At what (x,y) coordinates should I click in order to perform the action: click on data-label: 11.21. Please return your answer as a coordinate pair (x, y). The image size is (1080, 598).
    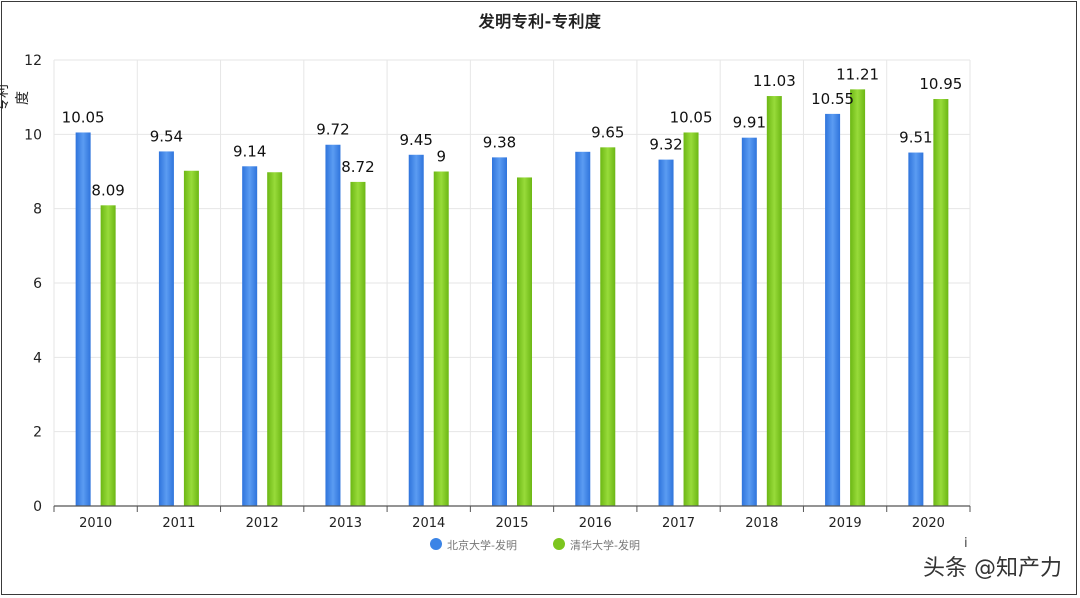
    Looking at the image, I should click on (857, 74).